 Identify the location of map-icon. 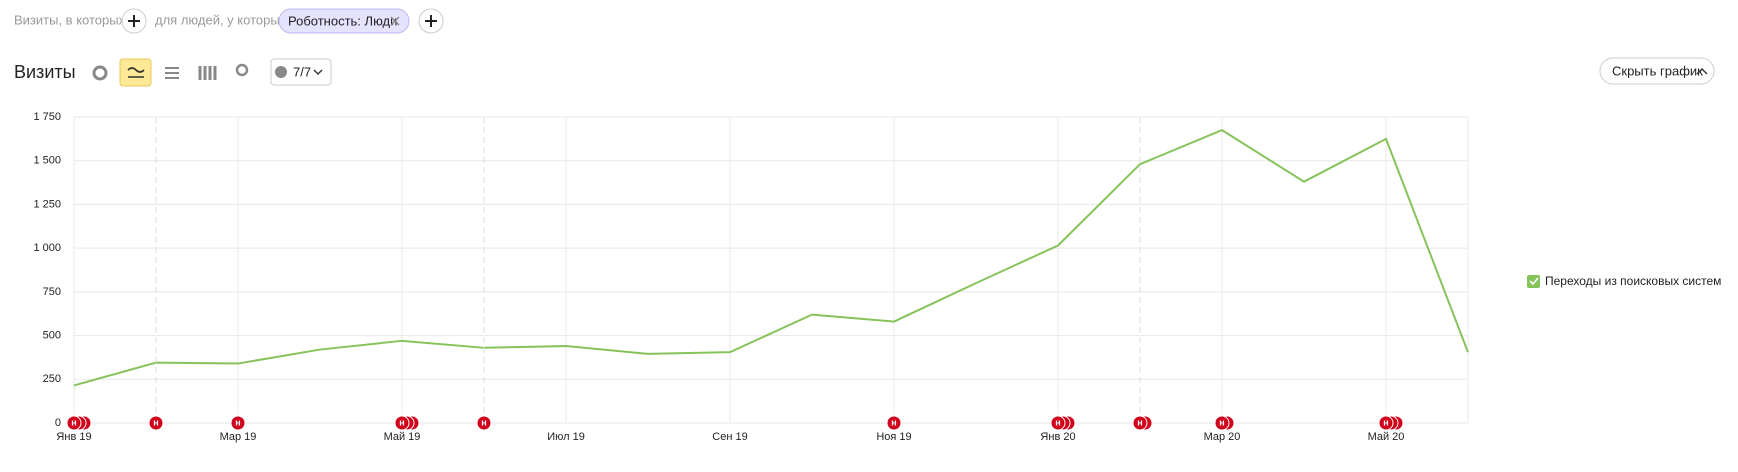
(242, 70).